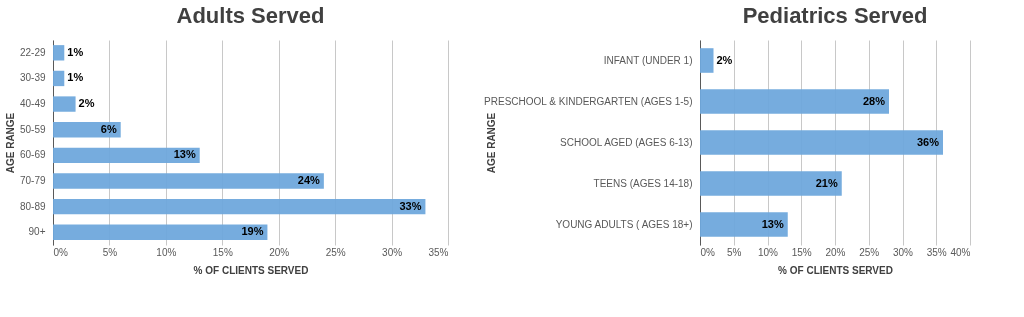  I want to click on y-tick-label: SCHOOL AGED (AGES 6-13), so click(626, 142).